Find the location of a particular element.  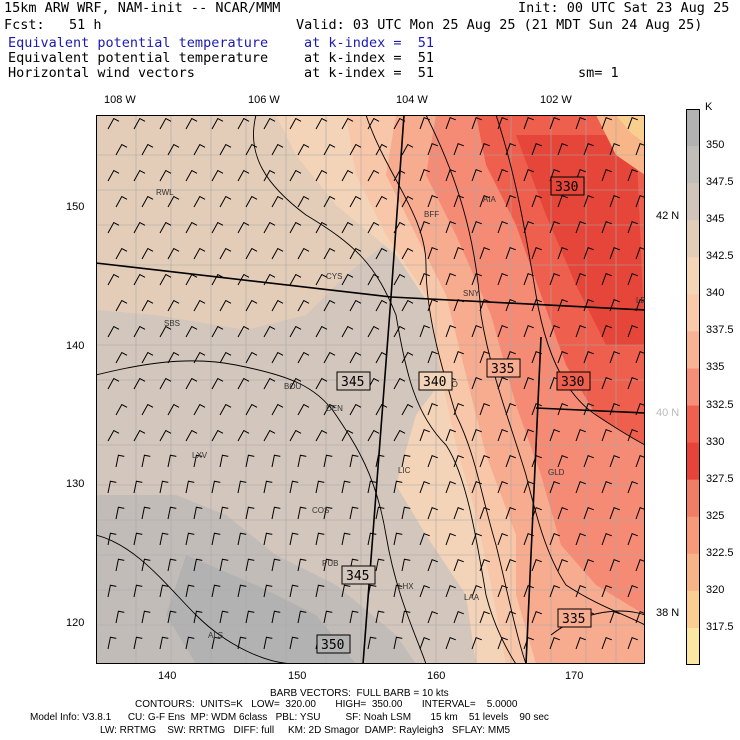

station-lhx: LHX is located at coordinates (406, 586).